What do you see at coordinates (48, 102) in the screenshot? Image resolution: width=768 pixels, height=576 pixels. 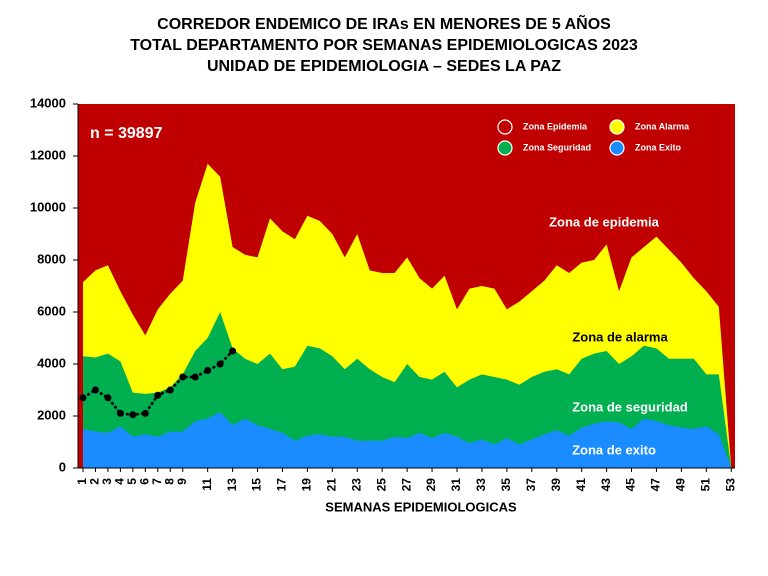 I see `y-tick-label: 14000` at bounding box center [48, 102].